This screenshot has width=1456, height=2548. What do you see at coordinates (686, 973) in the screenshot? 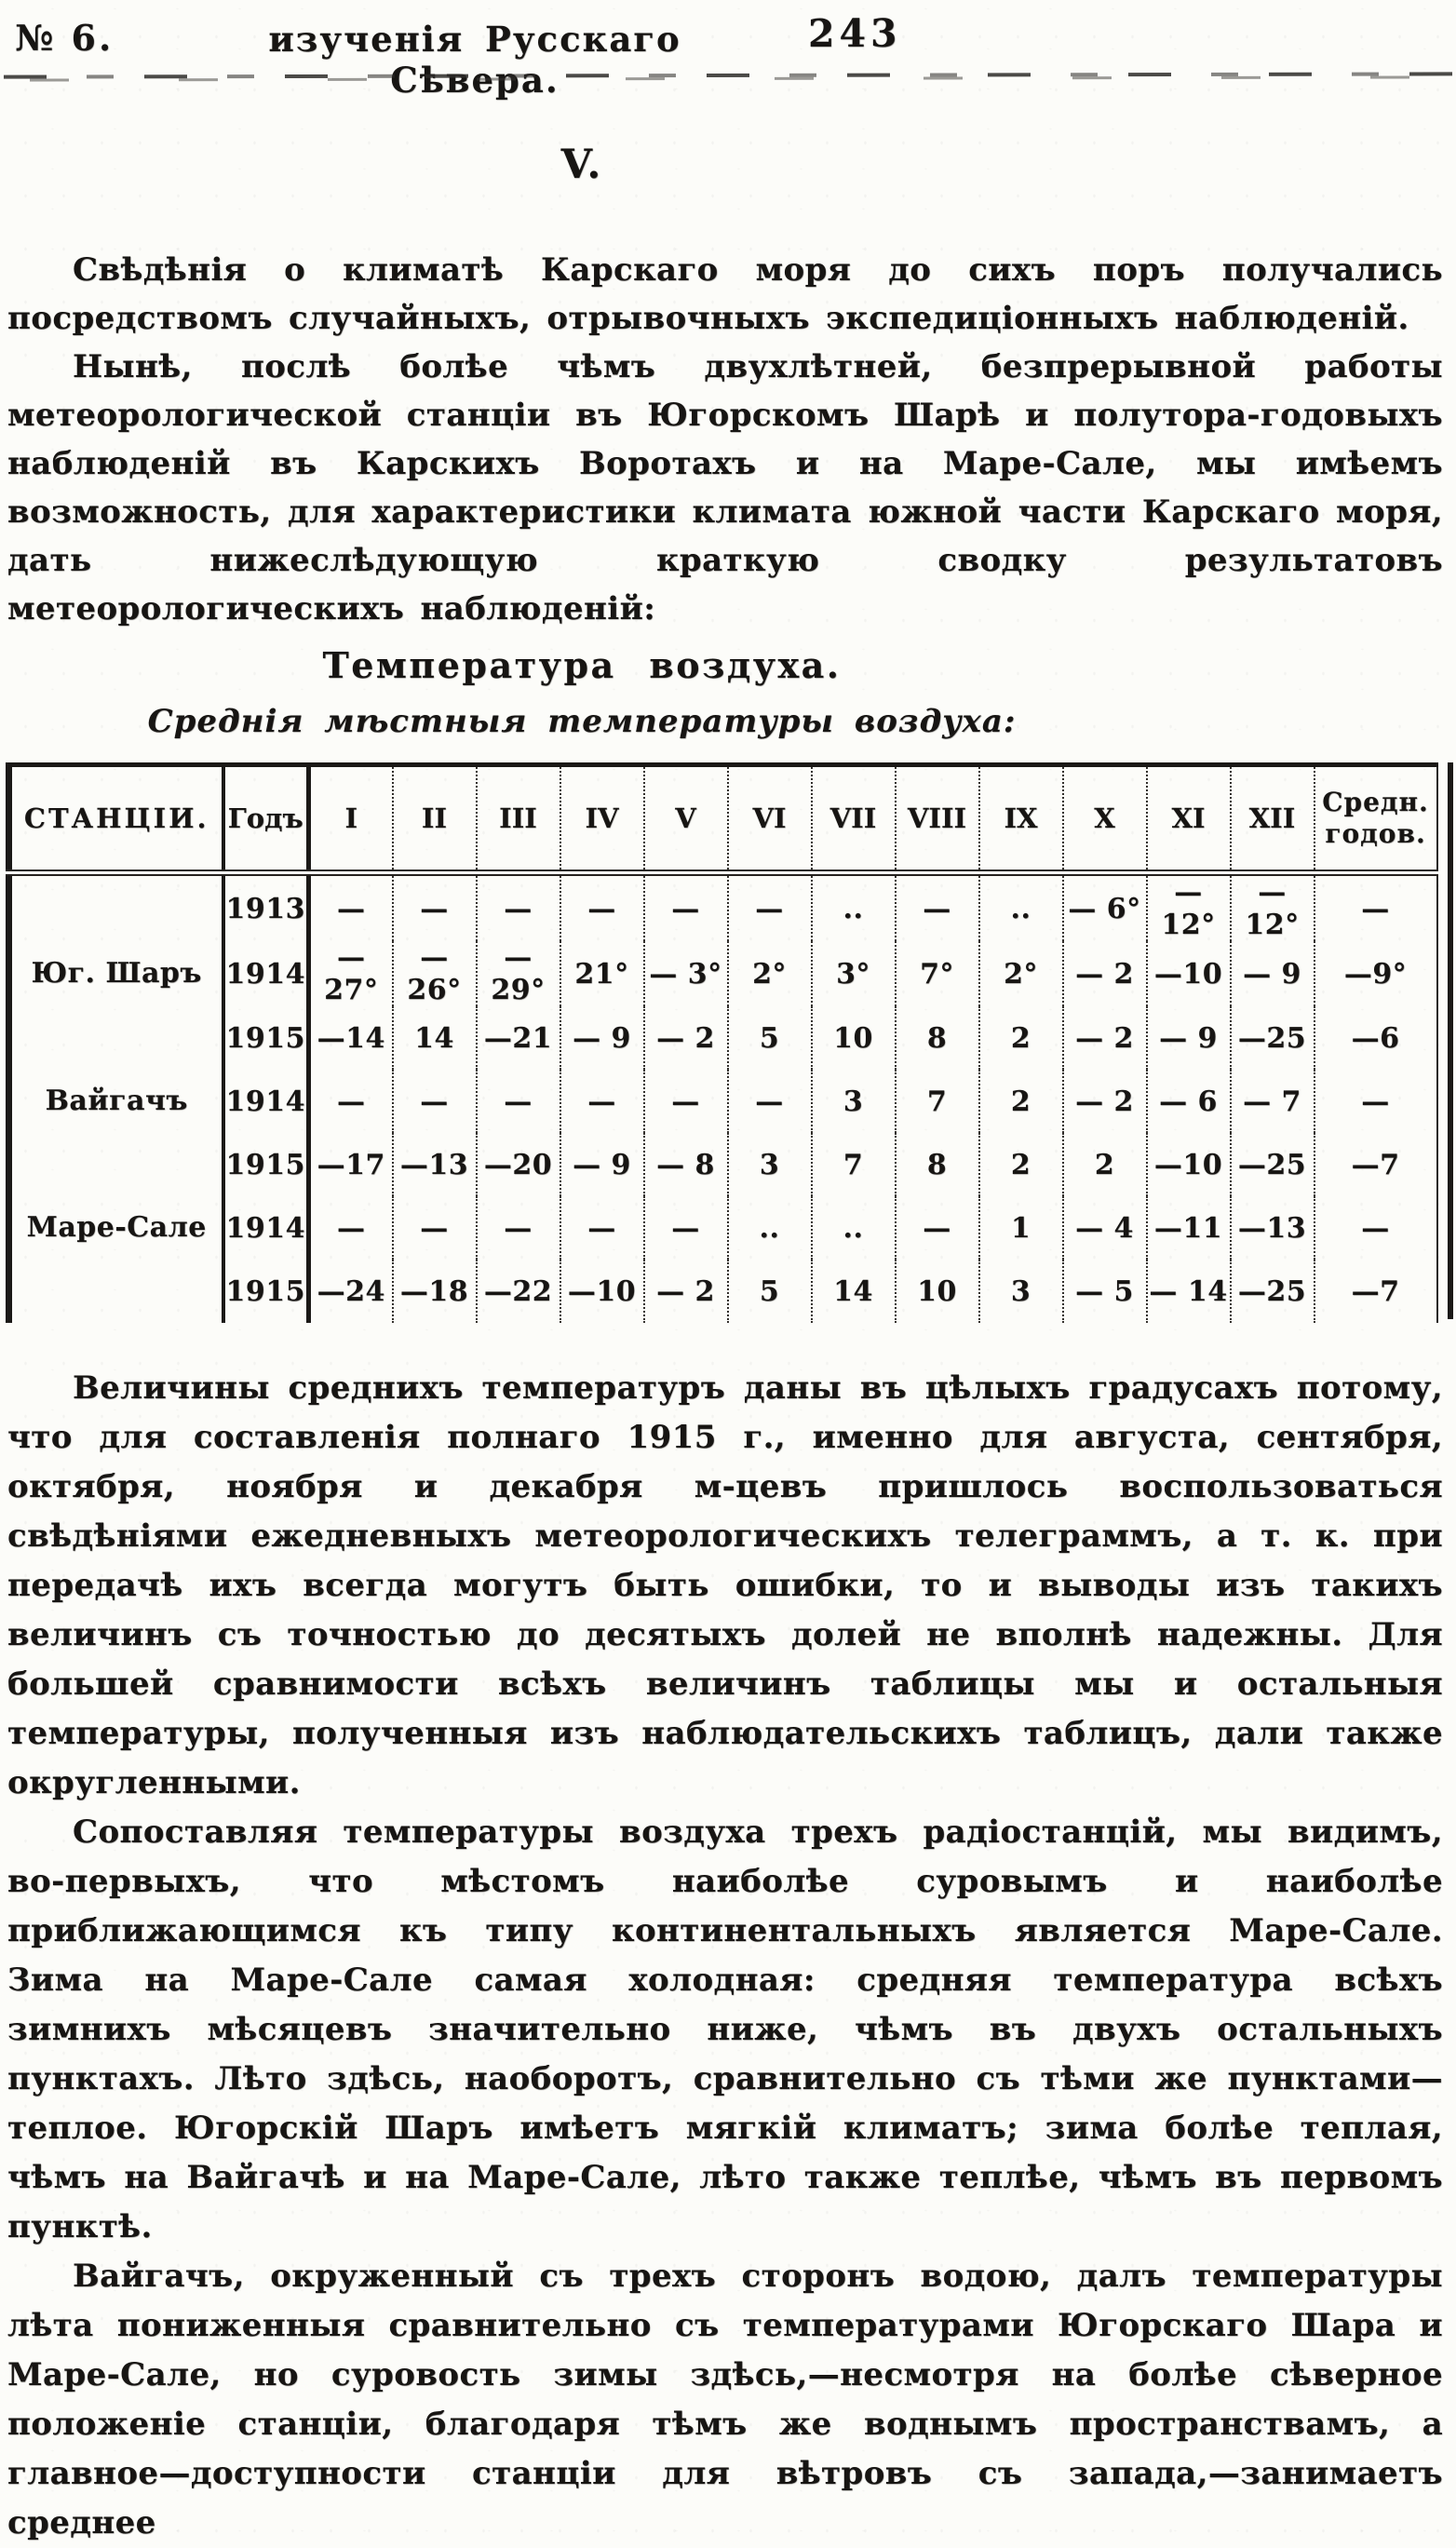
I see `temp-cell: — 3°` at bounding box center [686, 973].